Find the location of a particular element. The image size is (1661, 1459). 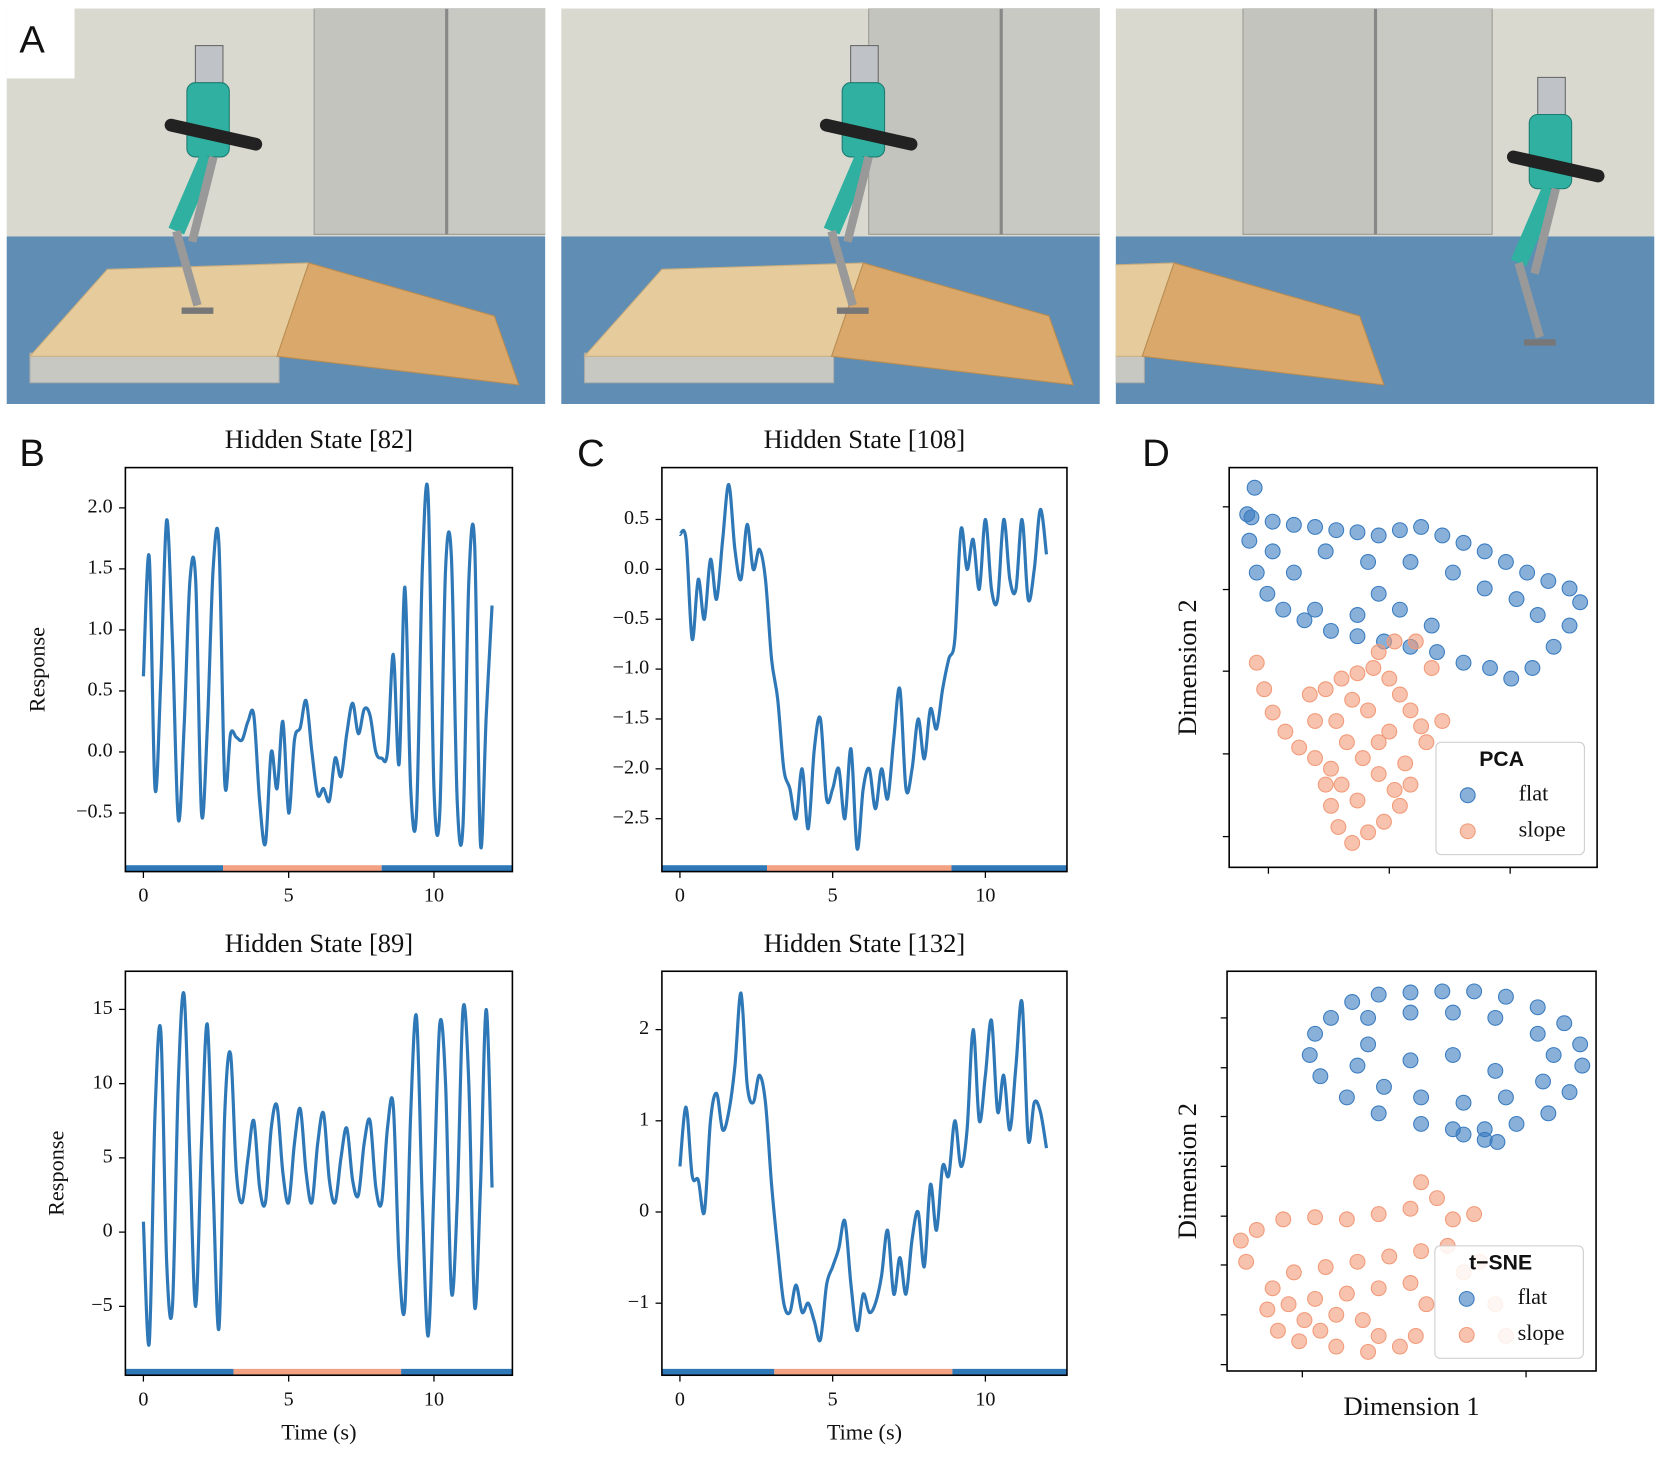

legend-label: slope is located at coordinates (1542, 828).